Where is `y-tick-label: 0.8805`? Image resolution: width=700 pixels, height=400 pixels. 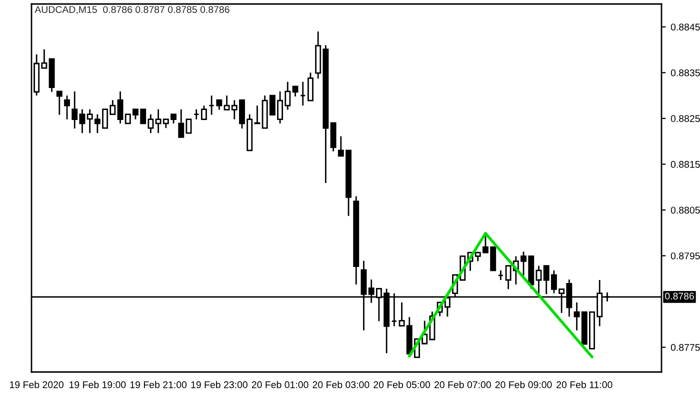
y-tick-label: 0.8805 is located at coordinates (685, 210).